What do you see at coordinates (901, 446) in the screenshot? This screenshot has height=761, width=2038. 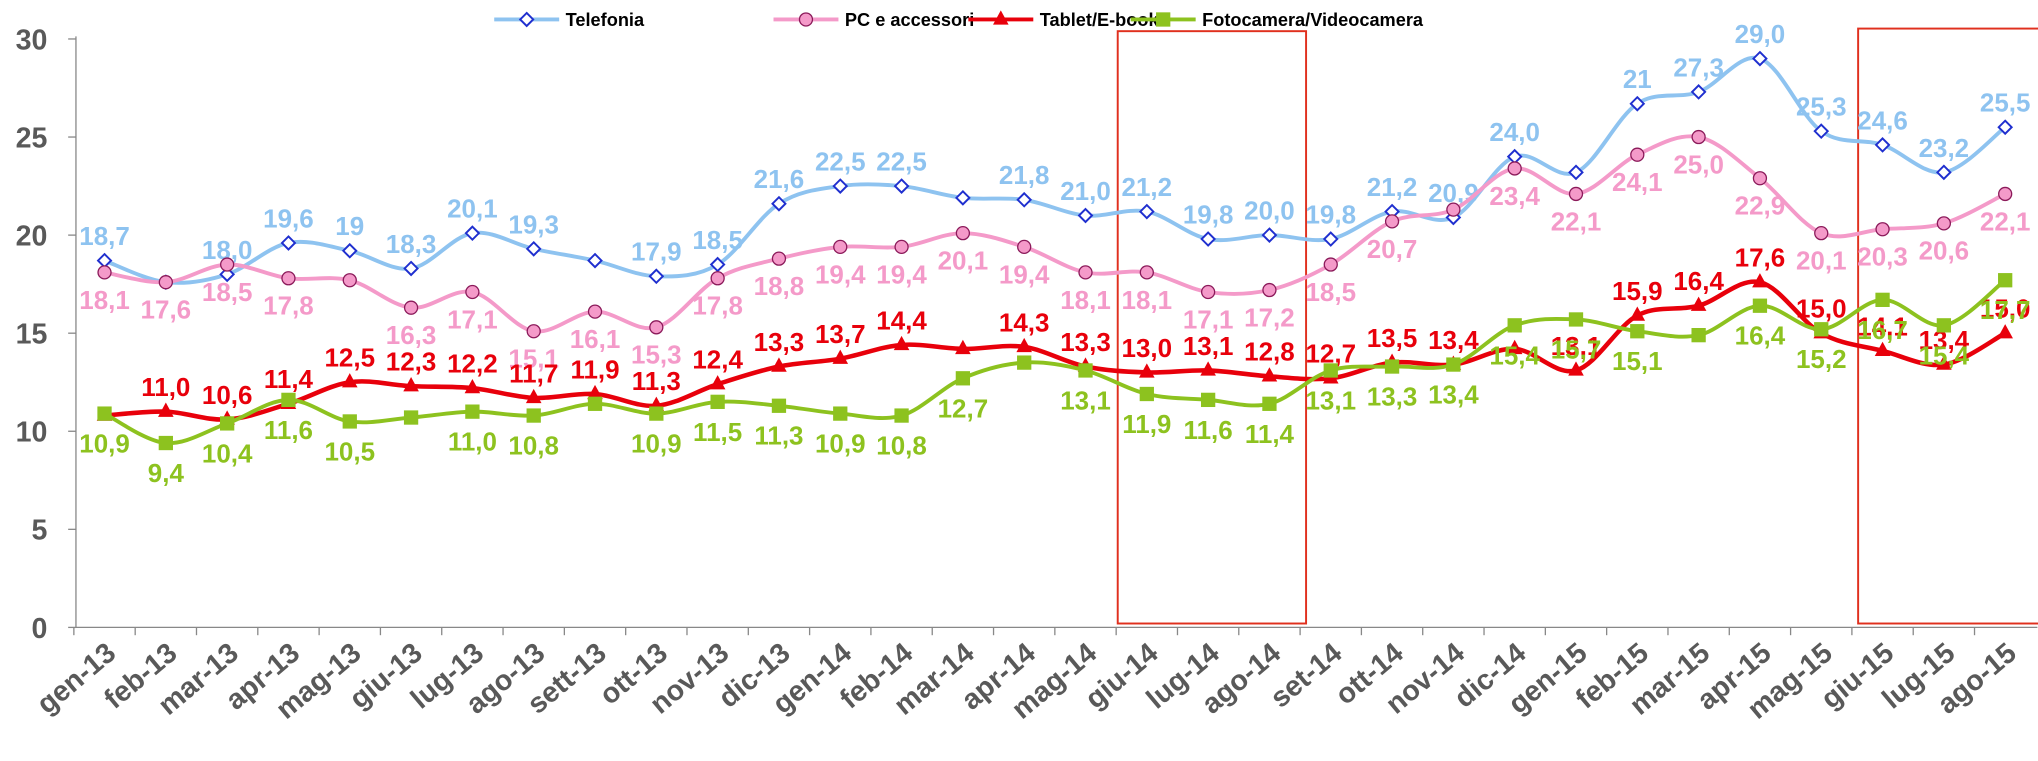 I see `data-label: 10,8` at bounding box center [901, 446].